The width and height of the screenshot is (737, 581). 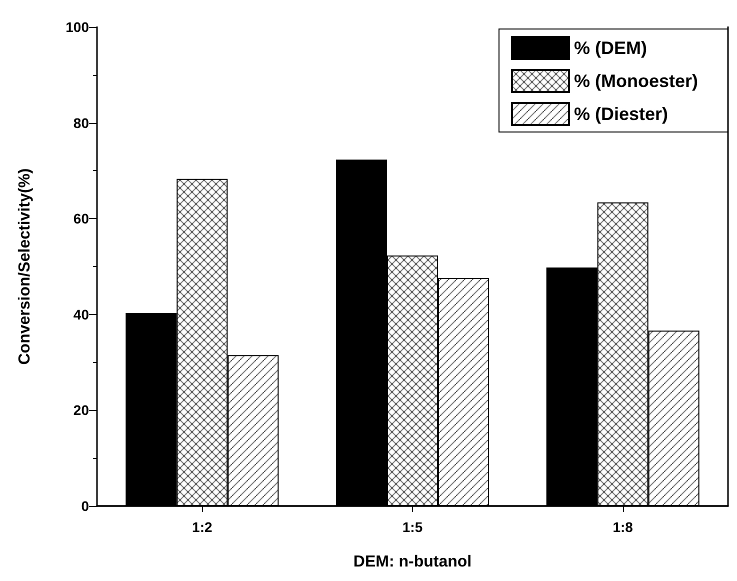 What do you see at coordinates (623, 527) in the screenshot?
I see `x-tick-label: 1:8` at bounding box center [623, 527].